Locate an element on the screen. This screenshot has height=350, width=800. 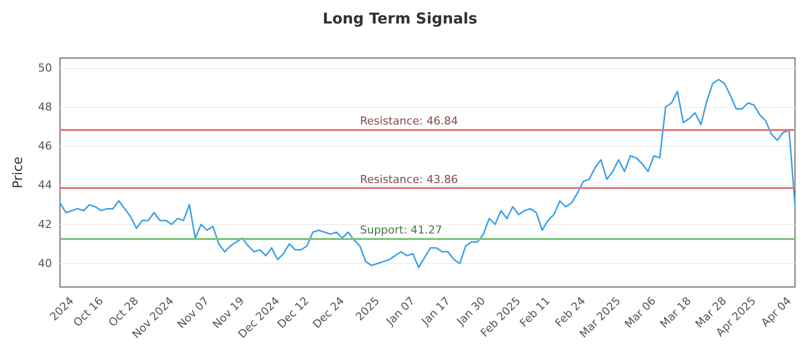
x-tick-label: Nov 07 is located at coordinates (193, 313).